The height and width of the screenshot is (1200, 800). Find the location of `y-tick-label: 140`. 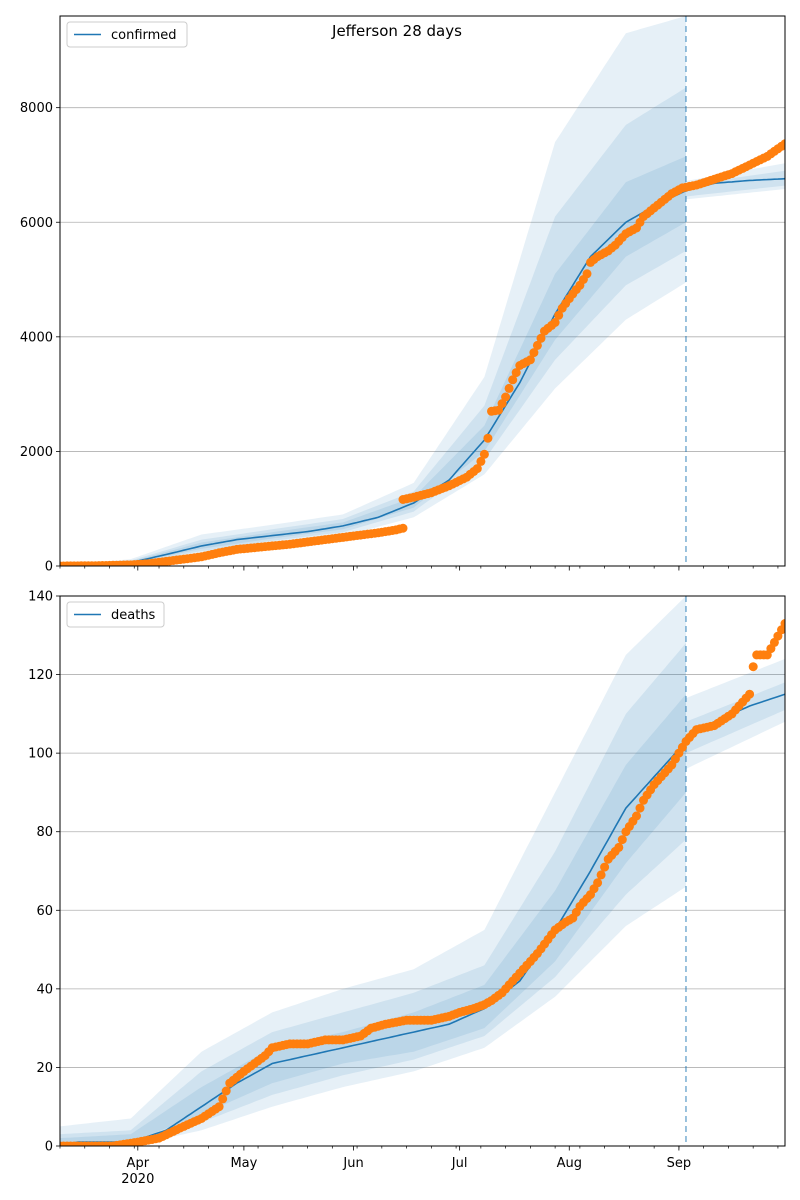

y-tick-label: 140 is located at coordinates (40, 597).